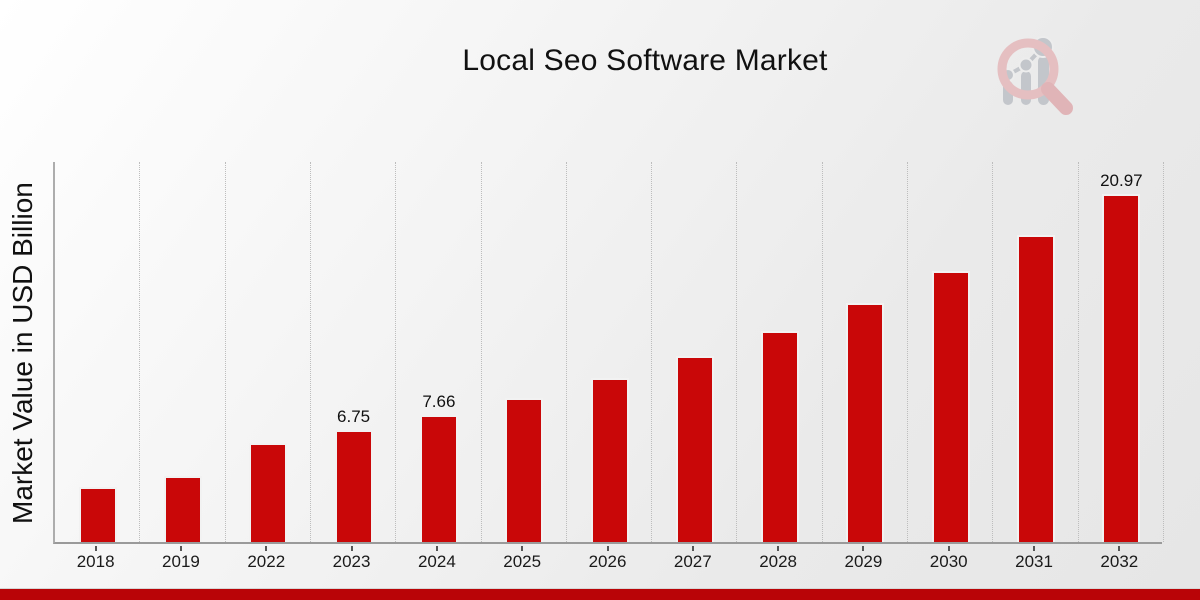  What do you see at coordinates (1034, 561) in the screenshot?
I see `x-axis-label-2031: 2031` at bounding box center [1034, 561].